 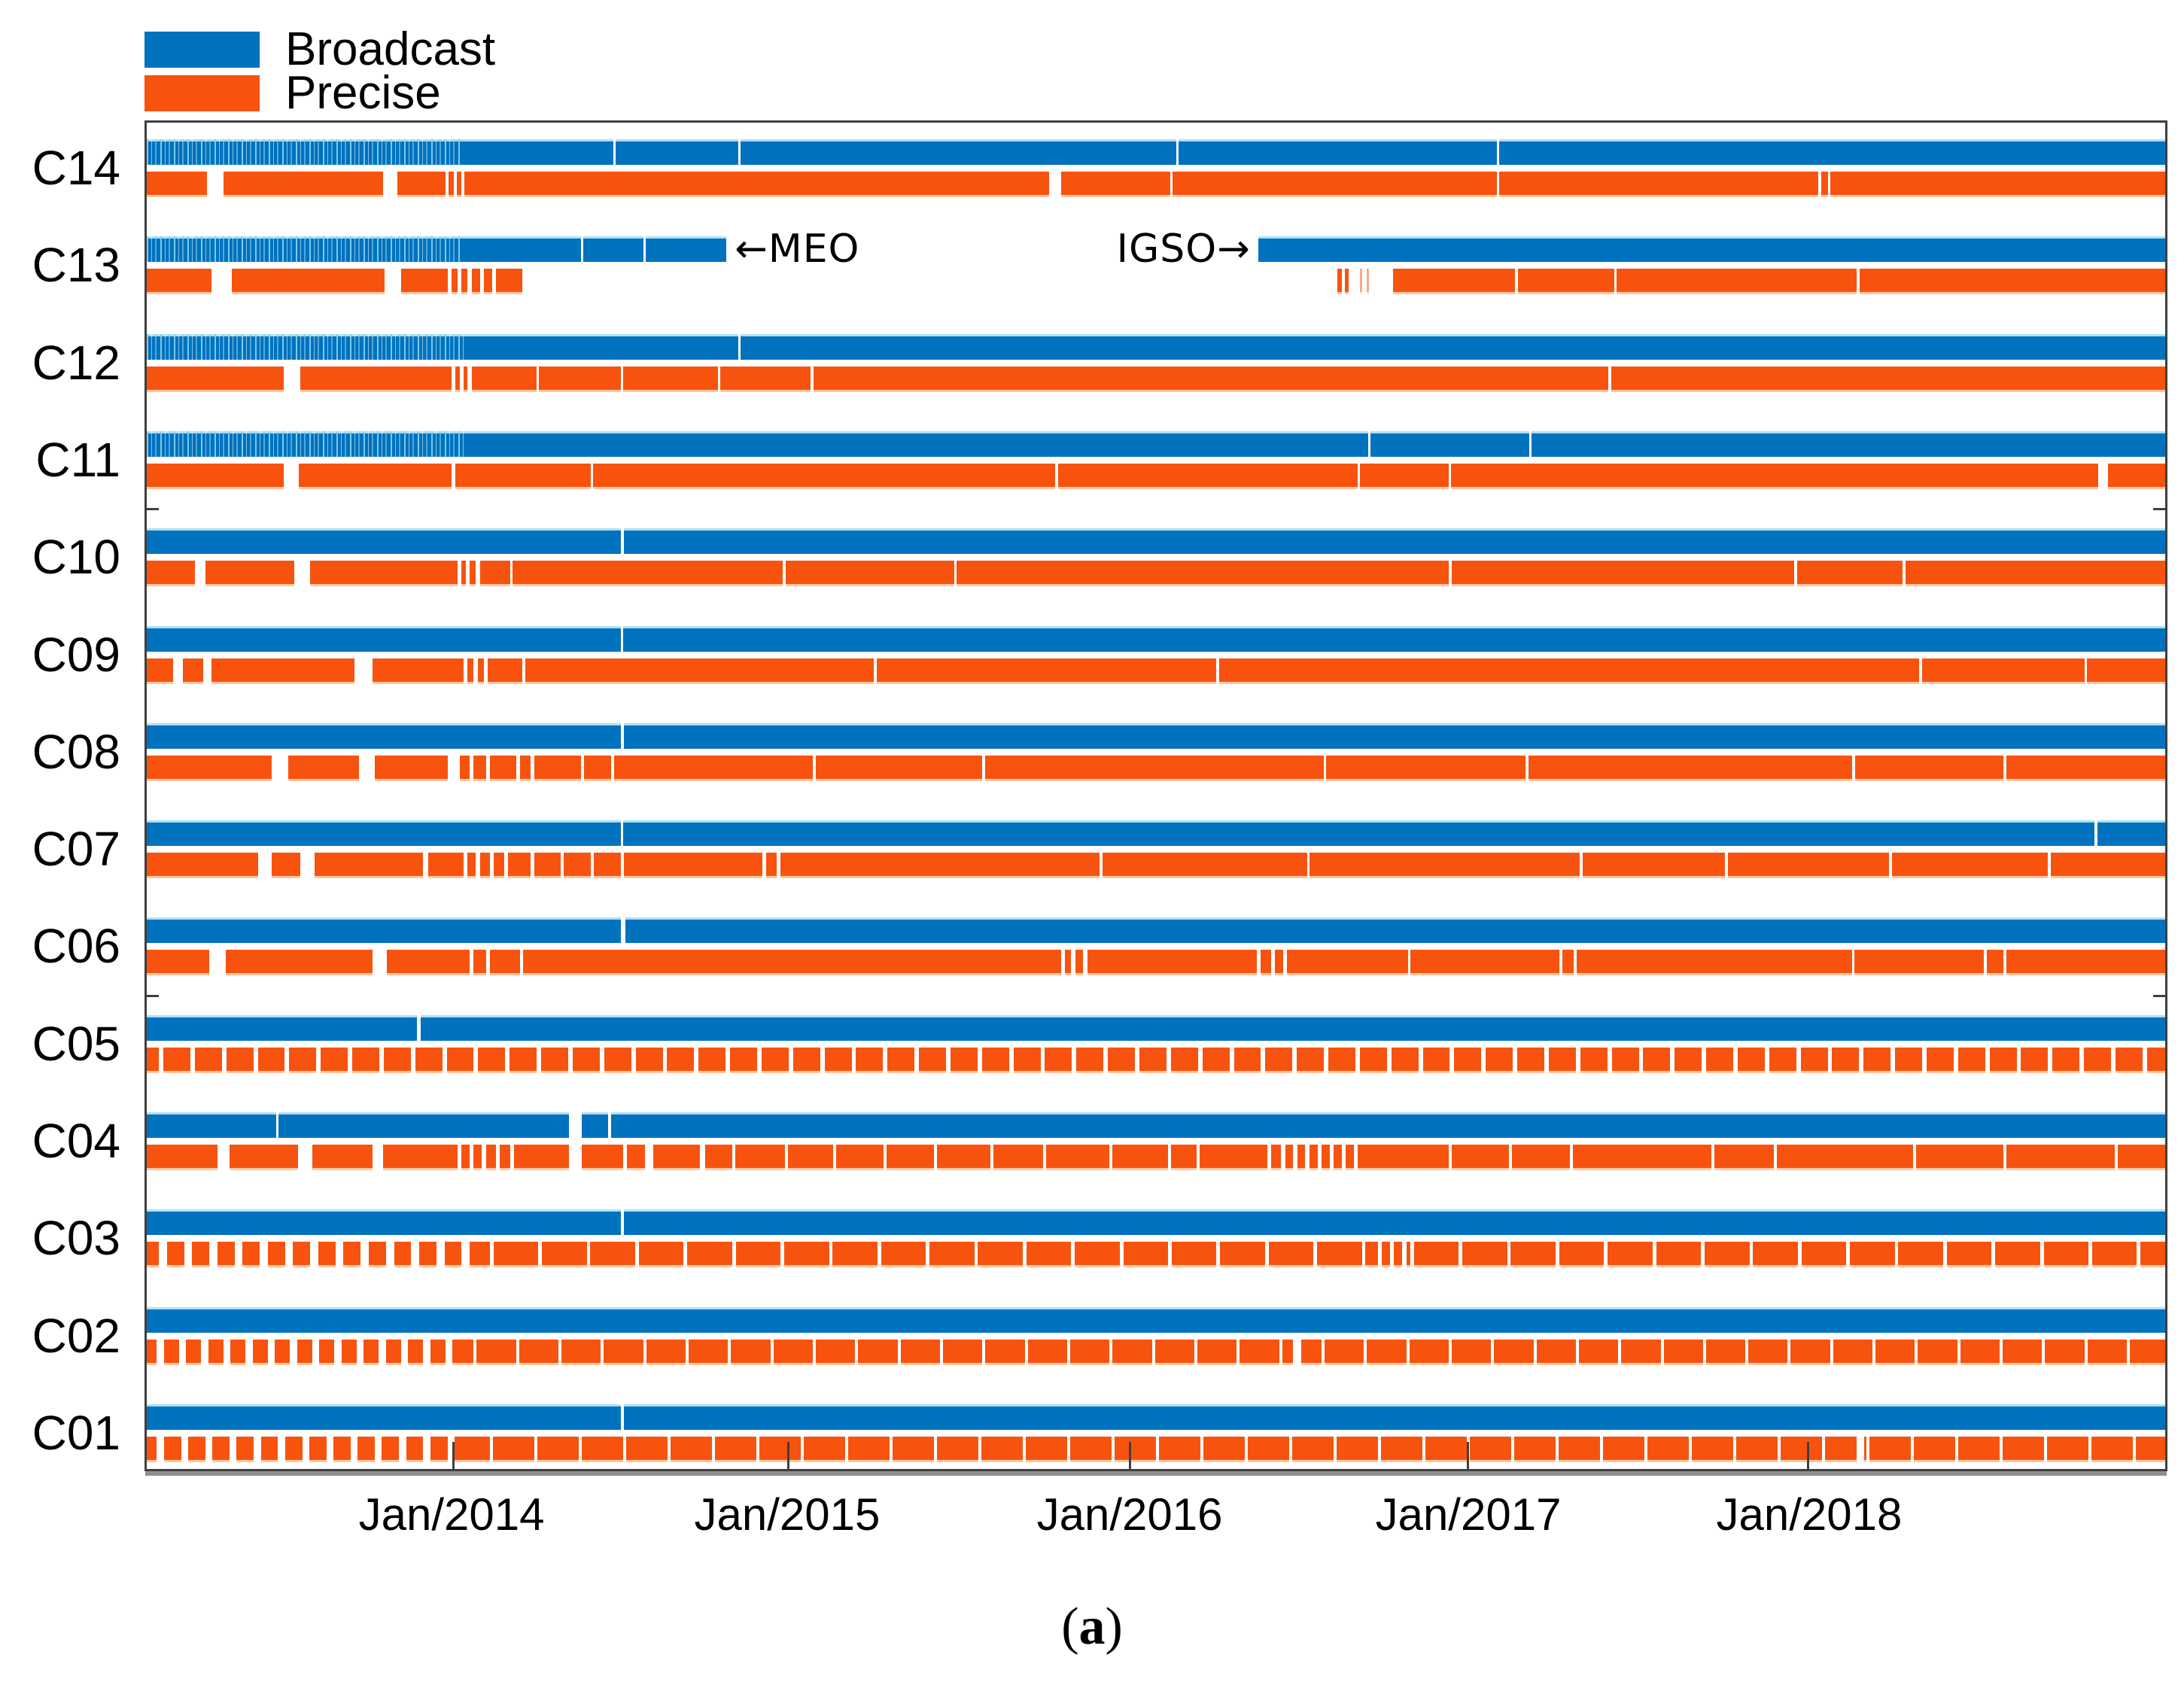 I want to click on broadcast-bar-c09, so click(x=1156, y=639).